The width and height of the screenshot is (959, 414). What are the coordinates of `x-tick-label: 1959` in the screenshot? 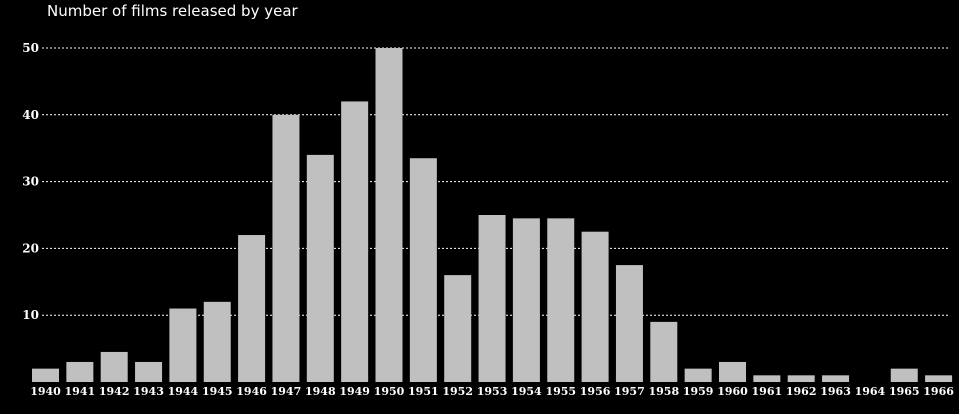 It's located at (698, 391).